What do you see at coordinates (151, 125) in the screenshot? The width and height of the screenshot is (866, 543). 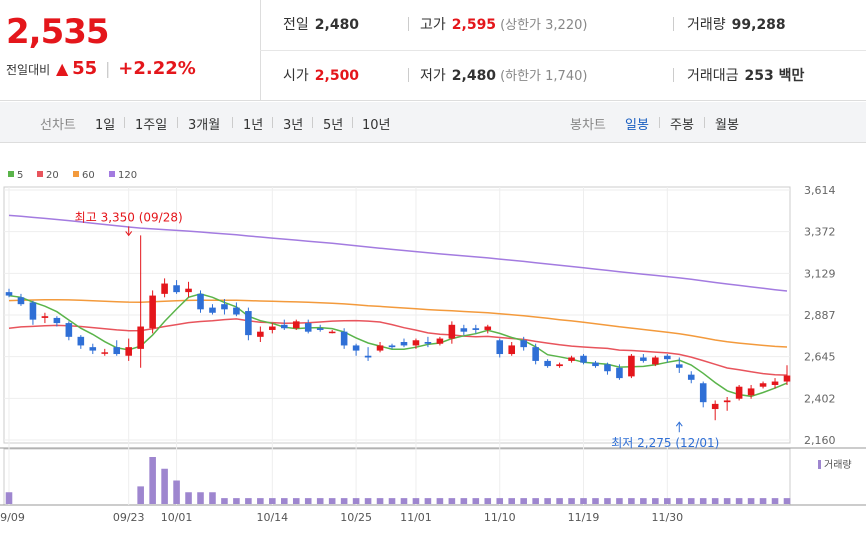 I see `tab-1w: 1주일` at bounding box center [151, 125].